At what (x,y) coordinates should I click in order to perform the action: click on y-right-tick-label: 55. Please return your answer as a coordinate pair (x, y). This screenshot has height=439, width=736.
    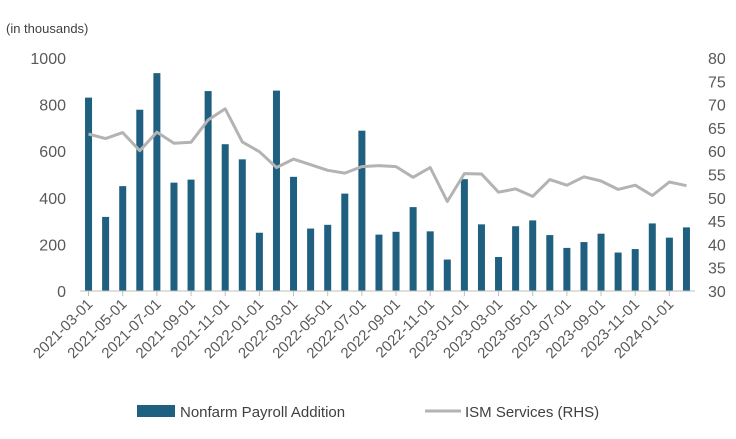
    Looking at the image, I should click on (717, 176).